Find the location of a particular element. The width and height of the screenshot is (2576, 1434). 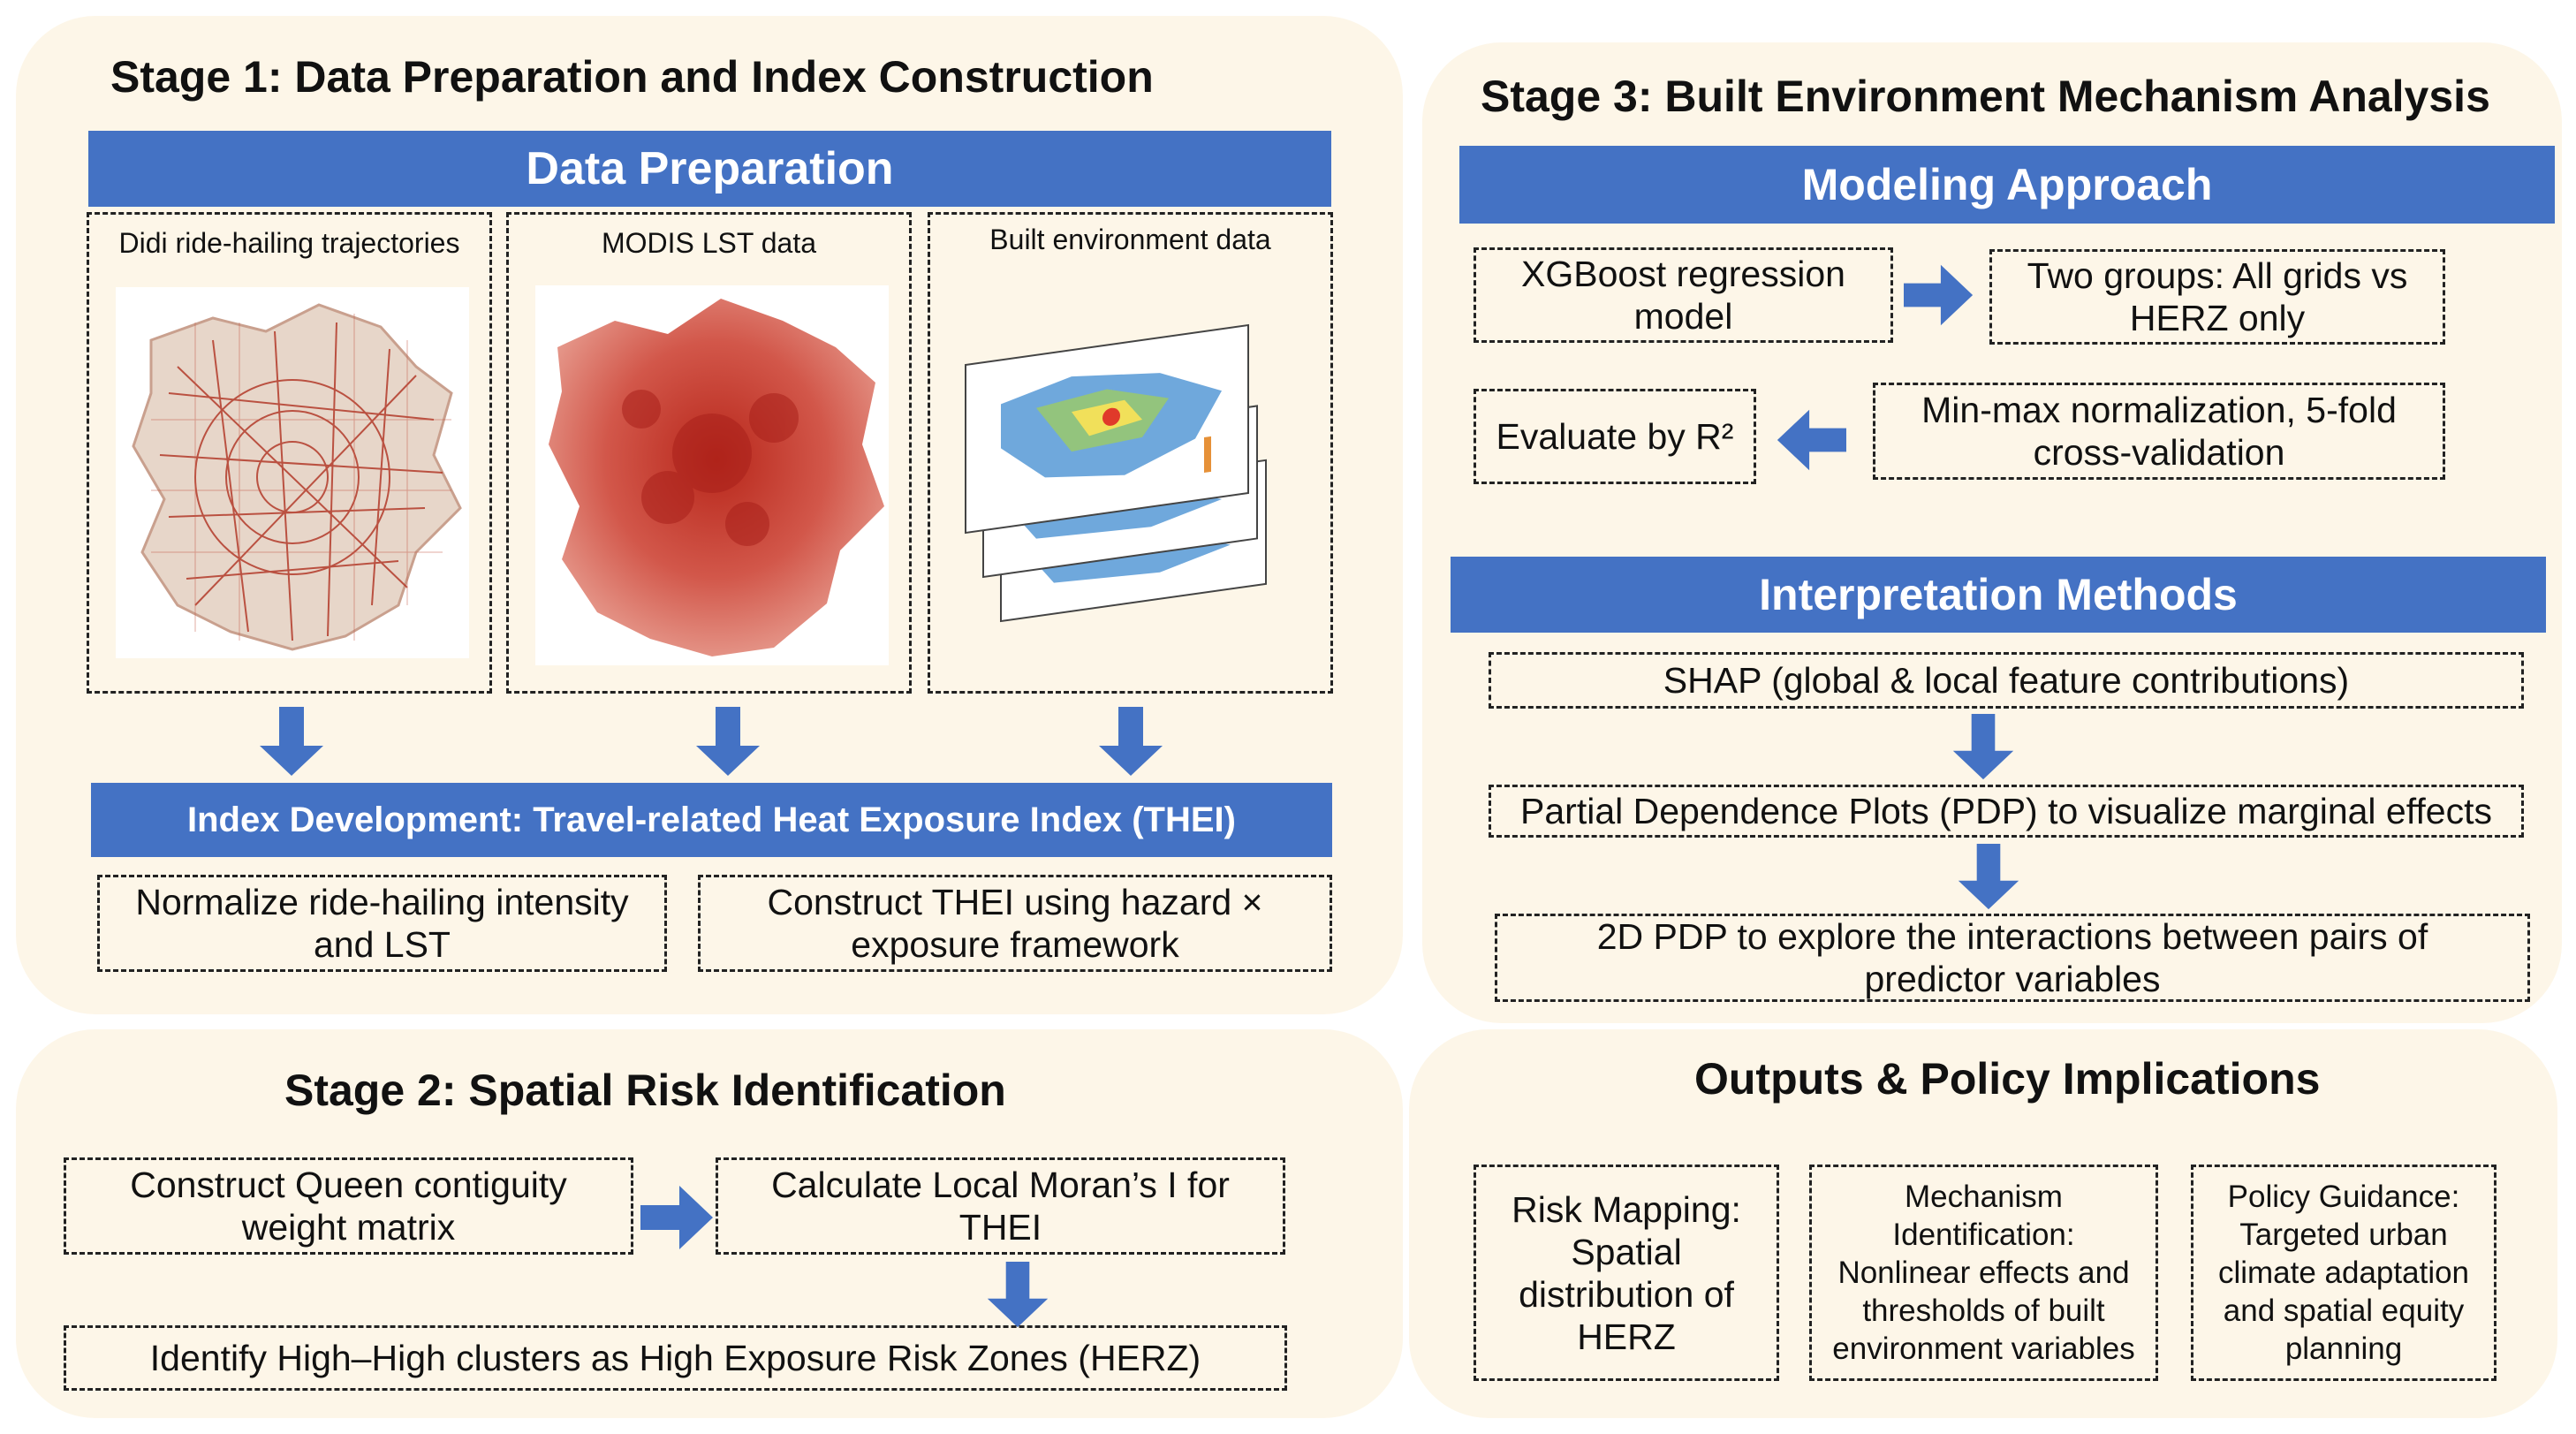

source-label: Built environment data is located at coordinates (1130, 239).